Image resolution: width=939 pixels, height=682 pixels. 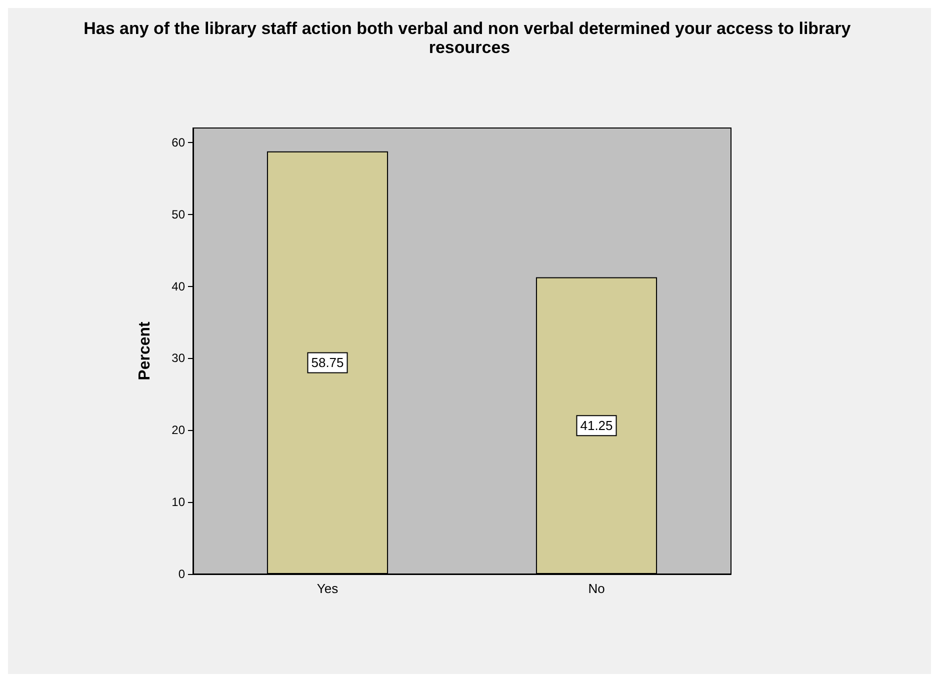 I want to click on y-tick-label: 40, so click(x=179, y=286).